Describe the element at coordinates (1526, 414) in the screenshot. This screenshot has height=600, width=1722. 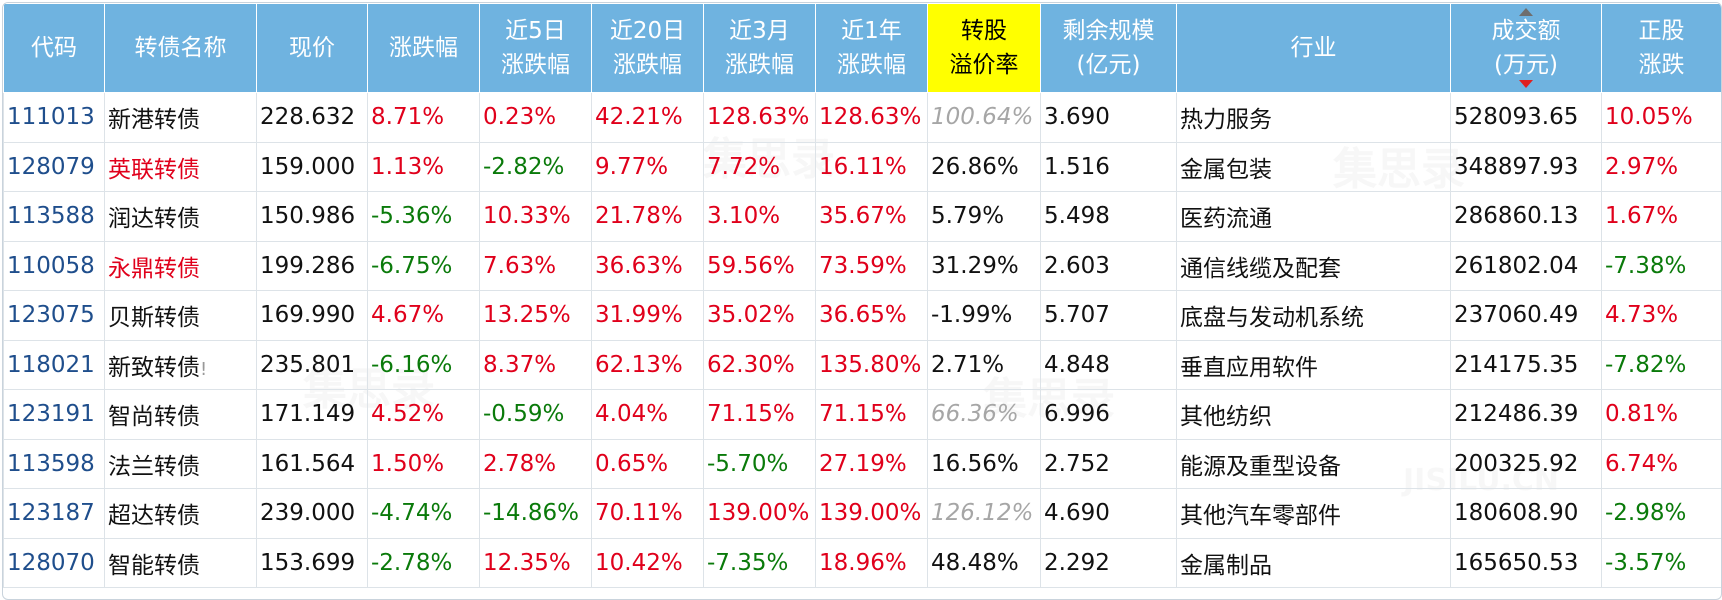
I see `cell-volume: 212486.39` at that location.